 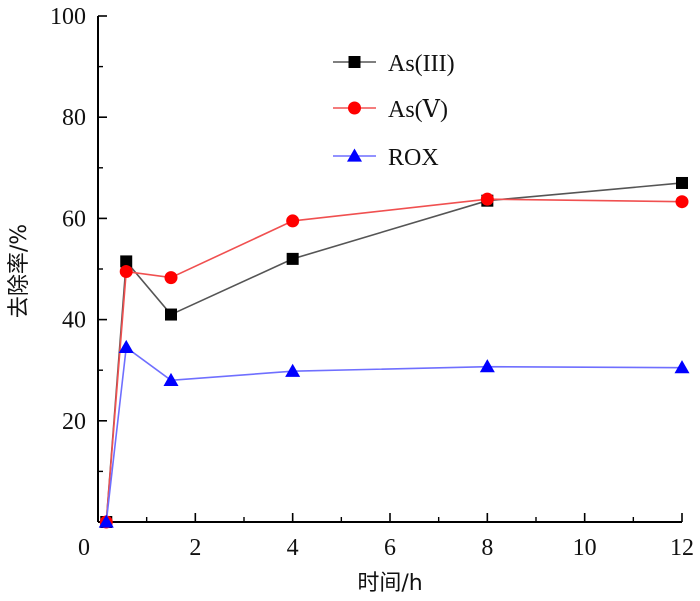 I want to click on x-tick-label: 8, so click(x=487, y=548).